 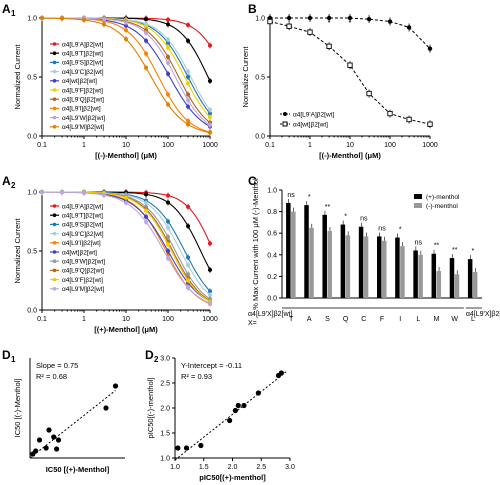 I want to click on significance-star: *, so click(x=329, y=22).